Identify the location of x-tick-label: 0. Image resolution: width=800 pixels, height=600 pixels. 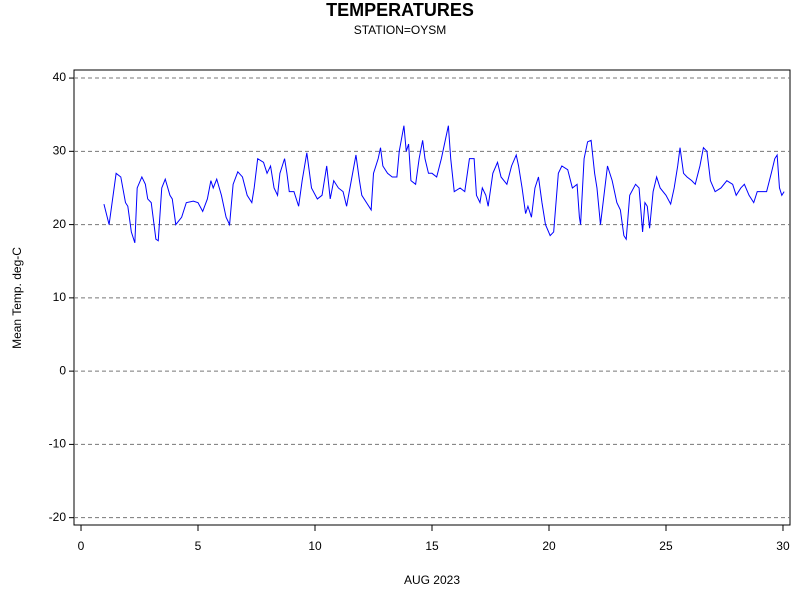
(81, 546).